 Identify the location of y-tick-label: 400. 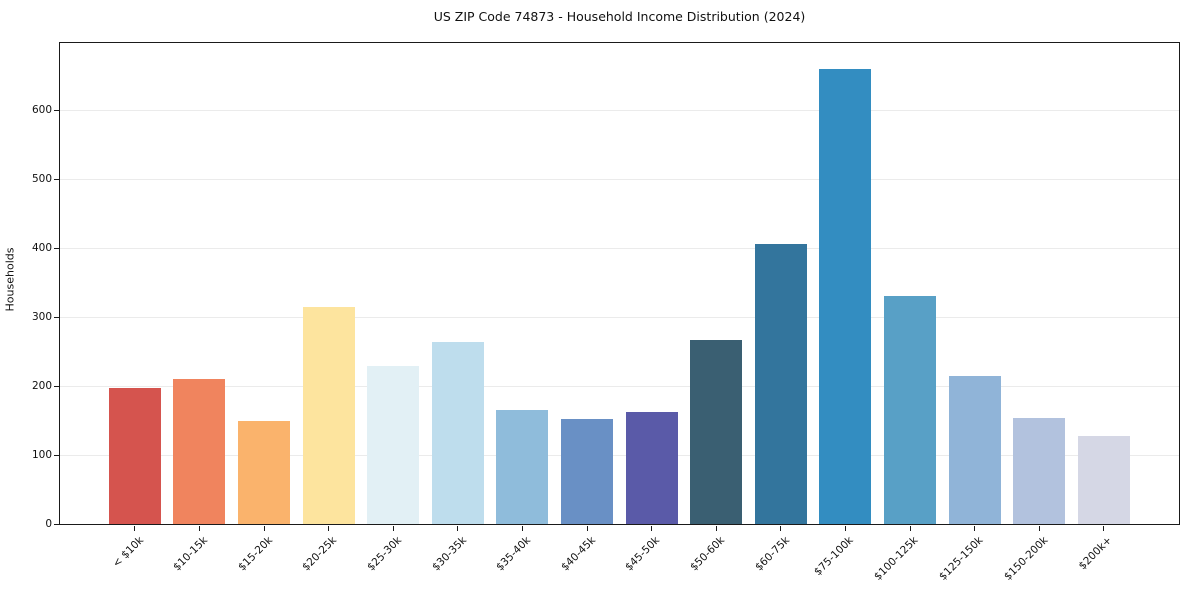
(41, 247).